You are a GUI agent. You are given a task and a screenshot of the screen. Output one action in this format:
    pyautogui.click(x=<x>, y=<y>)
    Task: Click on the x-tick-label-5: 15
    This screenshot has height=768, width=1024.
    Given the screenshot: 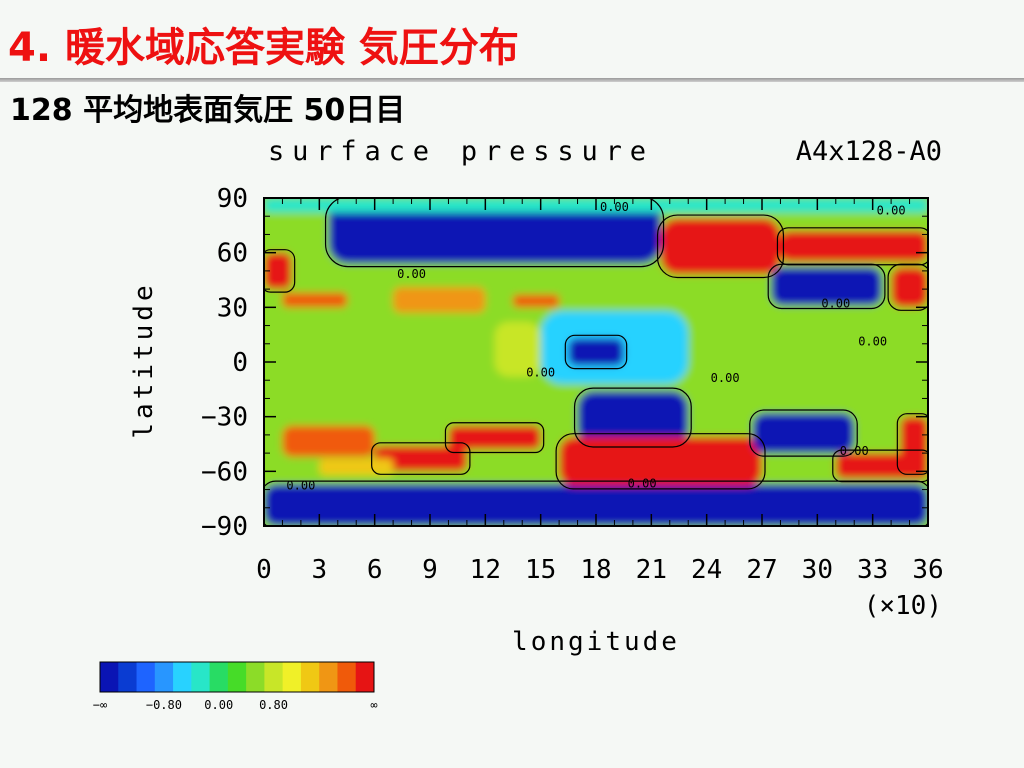 What is the action you would take?
    pyautogui.click(x=540, y=570)
    